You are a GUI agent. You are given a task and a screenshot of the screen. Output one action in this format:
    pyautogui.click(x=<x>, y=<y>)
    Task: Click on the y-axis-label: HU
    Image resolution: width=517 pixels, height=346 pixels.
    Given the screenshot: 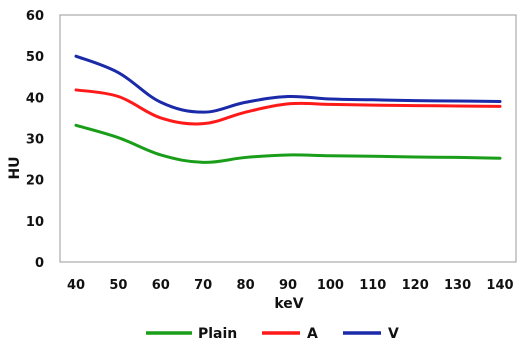 What is the action you would take?
    pyautogui.click(x=15, y=167)
    